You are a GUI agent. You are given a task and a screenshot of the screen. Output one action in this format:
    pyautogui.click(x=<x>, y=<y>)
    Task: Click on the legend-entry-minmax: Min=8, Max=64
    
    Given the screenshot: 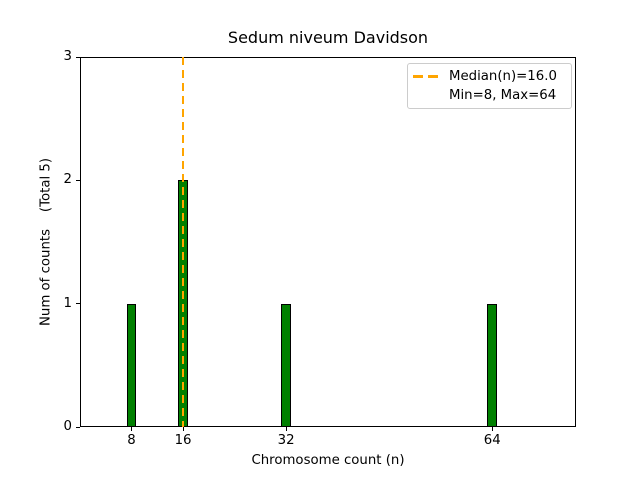 What is the action you would take?
    pyautogui.click(x=489, y=95)
    